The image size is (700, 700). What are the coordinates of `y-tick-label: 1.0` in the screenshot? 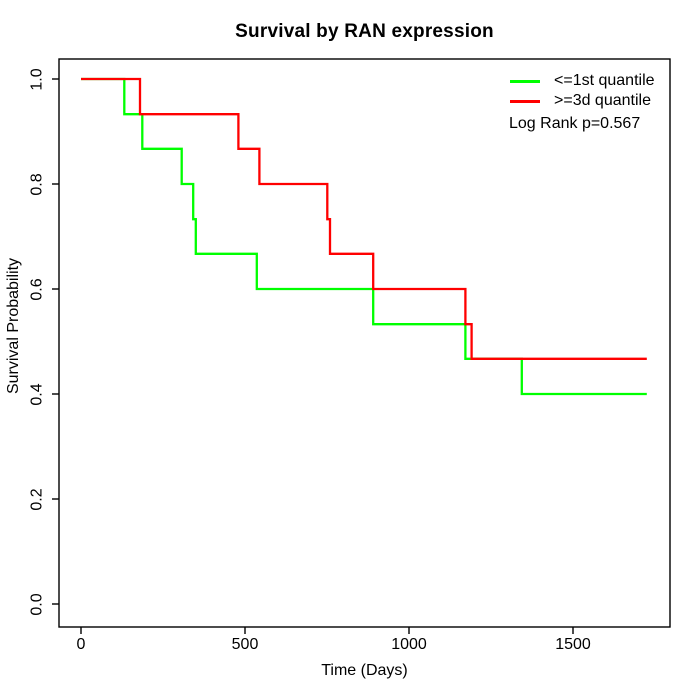 It's located at (37, 79).